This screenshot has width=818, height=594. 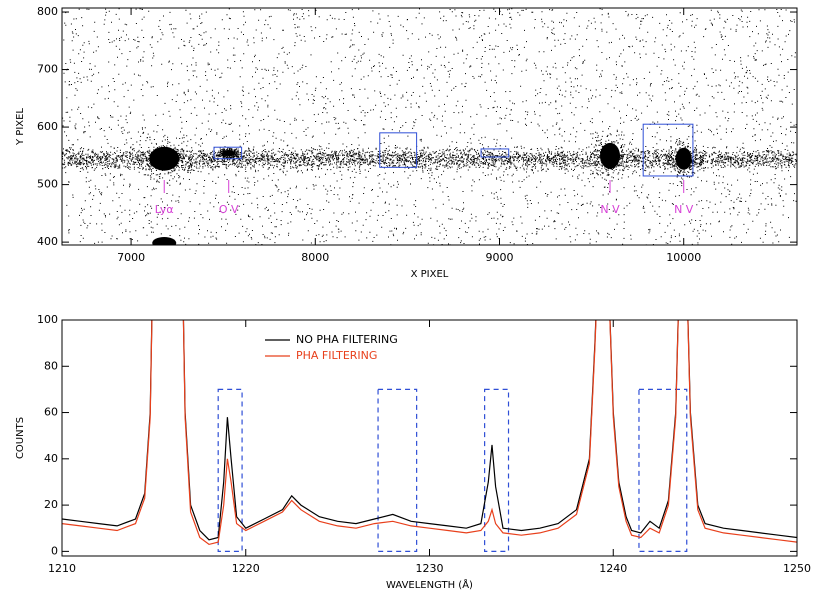 What do you see at coordinates (47, 11) in the screenshot?
I see `y-tick-label: 800` at bounding box center [47, 11].